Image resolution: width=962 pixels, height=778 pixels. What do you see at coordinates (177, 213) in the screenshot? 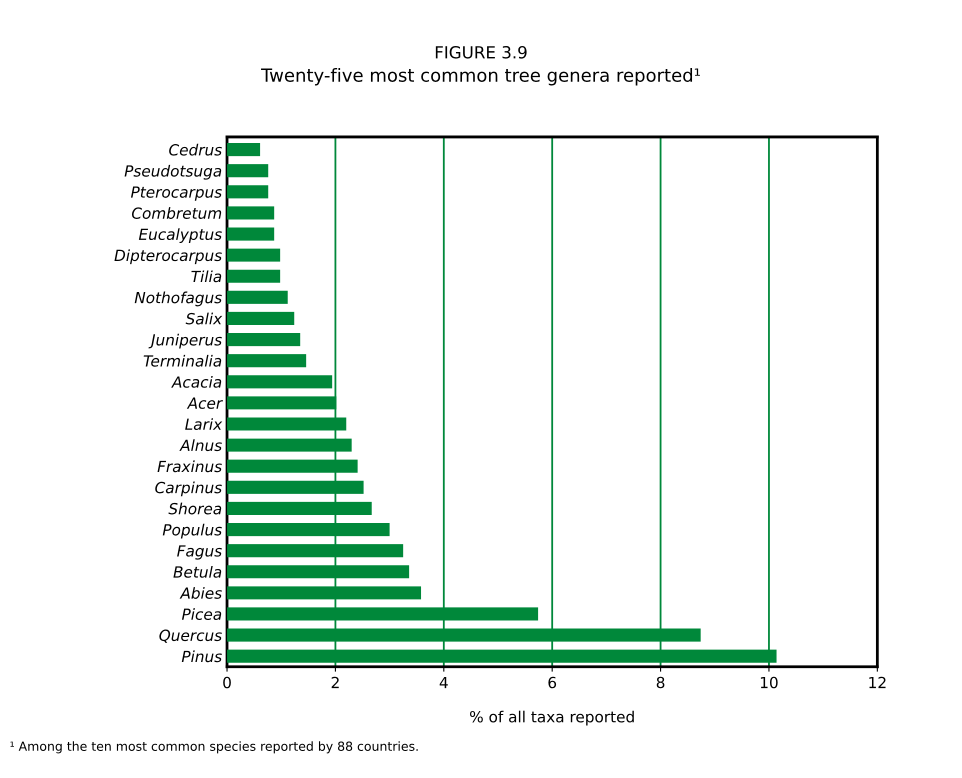
I see `y-tick-label: Combretum` at bounding box center [177, 213].